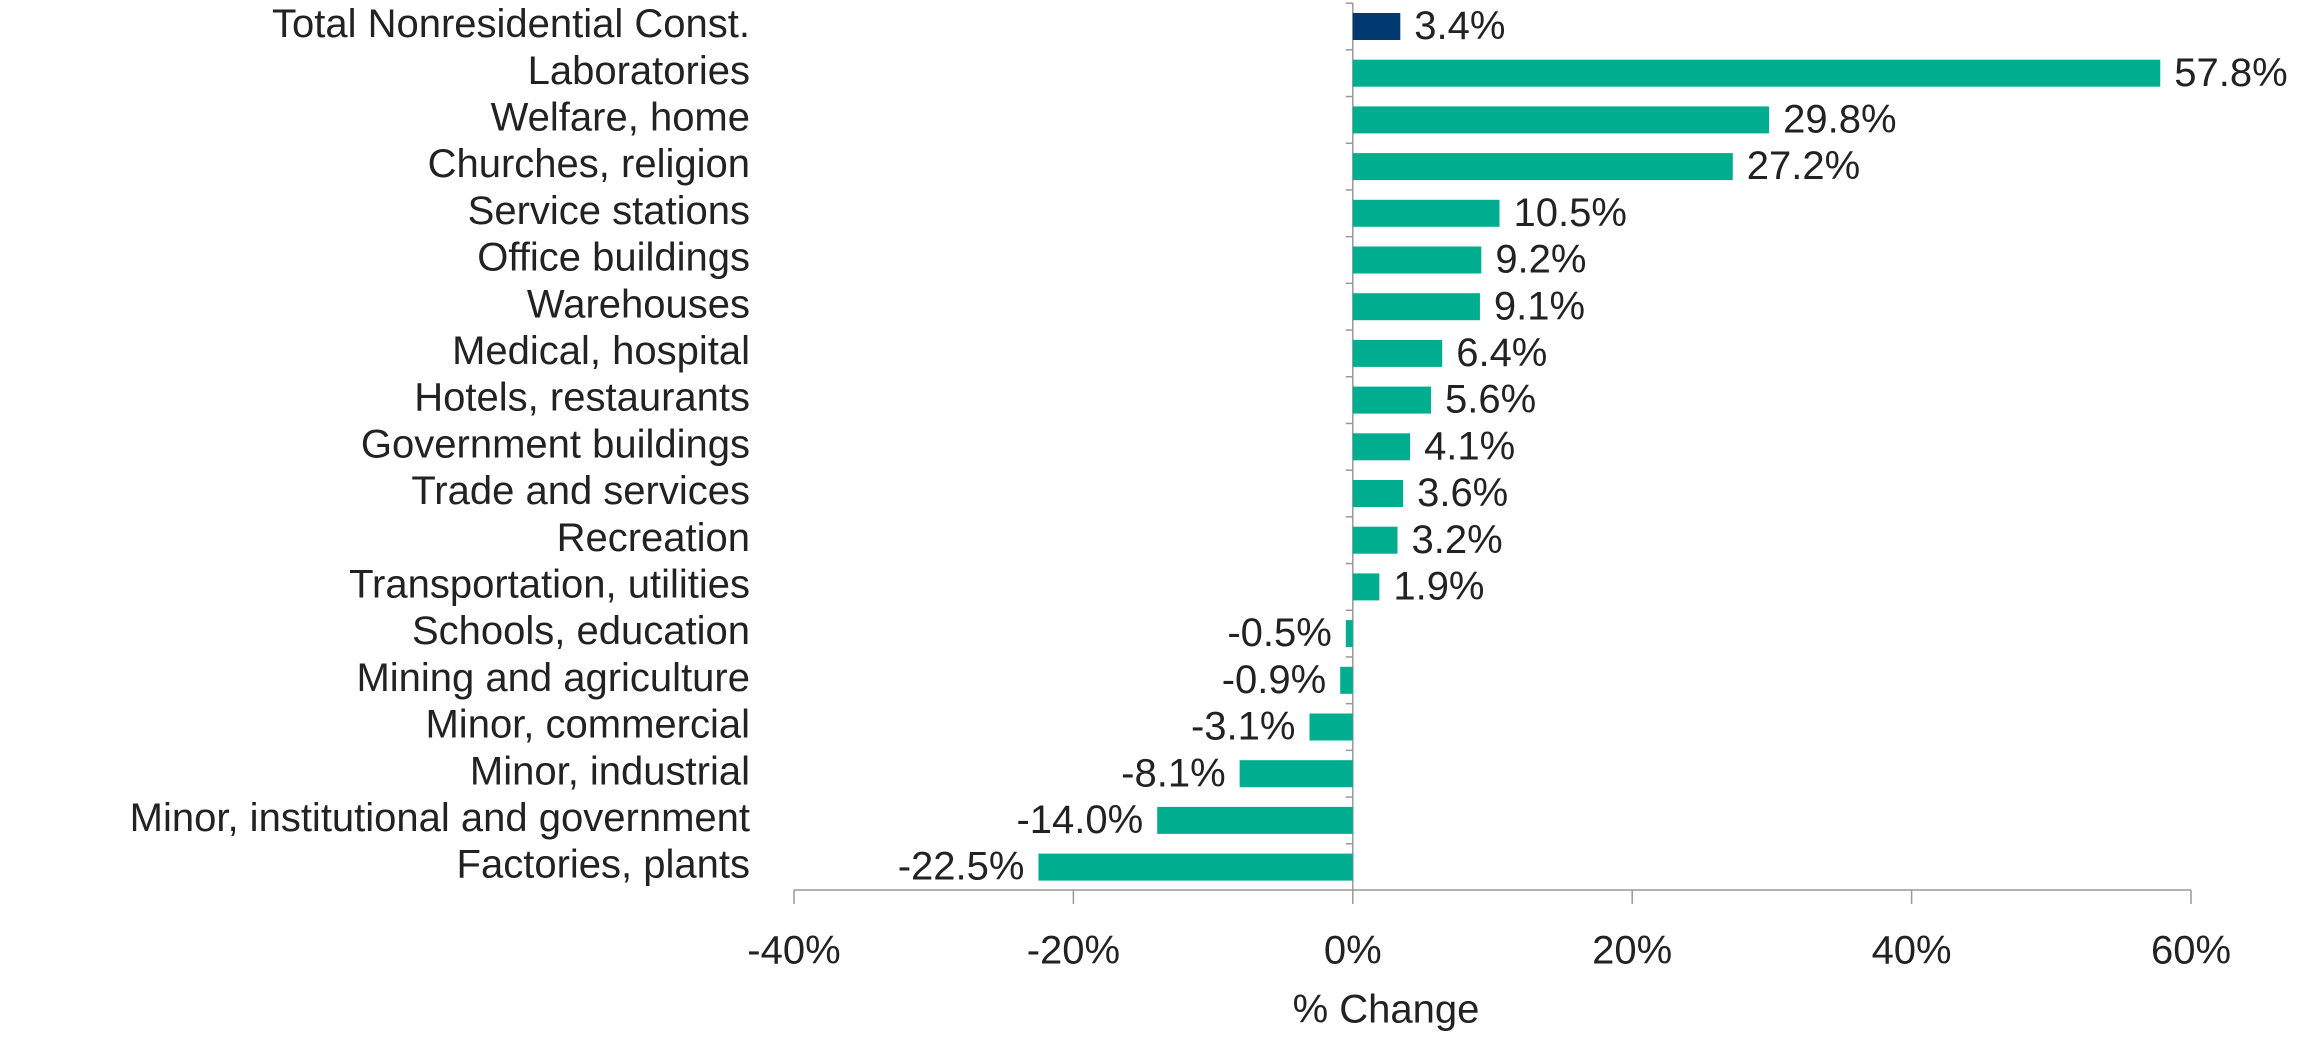 Image resolution: width=2306 pixels, height=1038 pixels. What do you see at coordinates (1912, 951) in the screenshot?
I see `x-tick-label: 40%` at bounding box center [1912, 951].